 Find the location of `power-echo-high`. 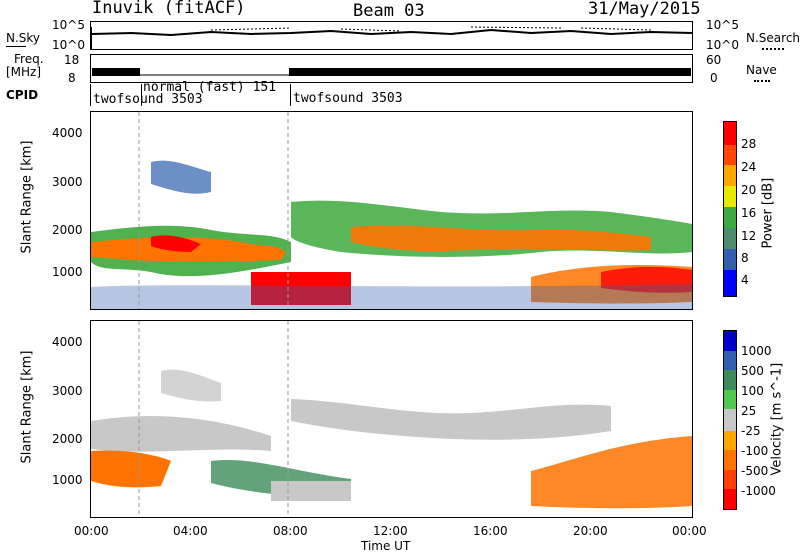

power-echo-high is located at coordinates (181, 177).